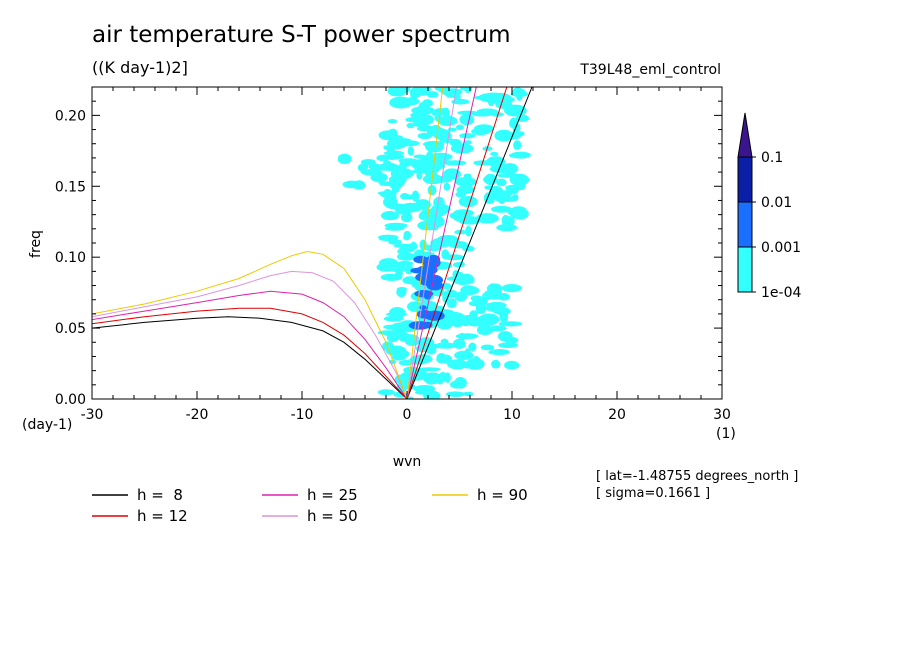  What do you see at coordinates (769, 206) in the screenshot?
I see `colorbar: 1e-04 0.001 0.01 0.1` at bounding box center [769, 206].